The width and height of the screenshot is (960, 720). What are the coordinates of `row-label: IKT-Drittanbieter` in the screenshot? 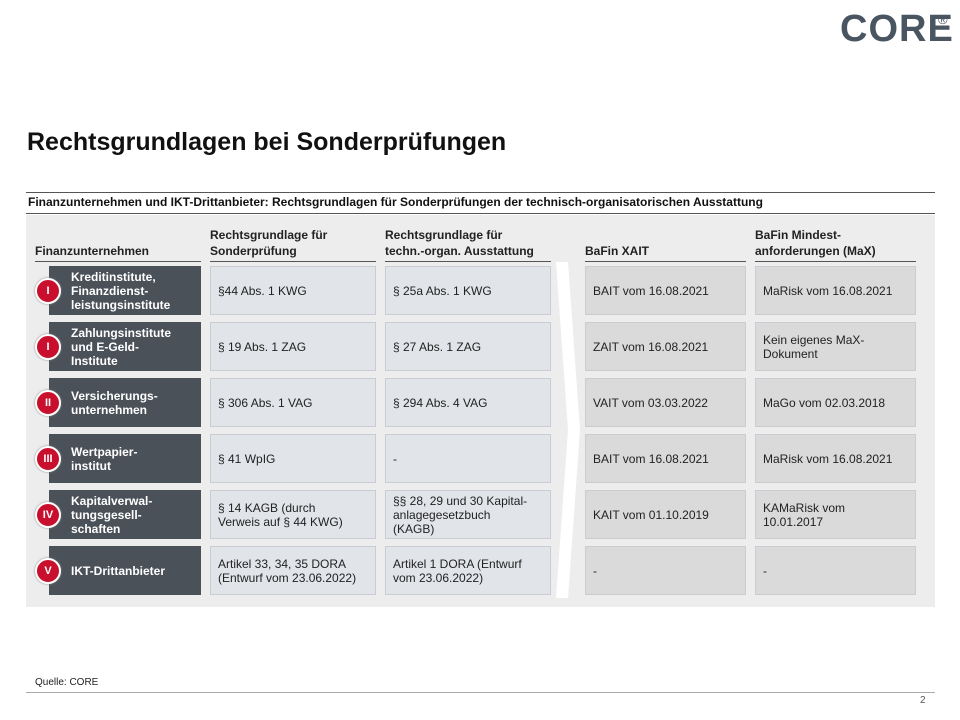 It's located at (125, 570).